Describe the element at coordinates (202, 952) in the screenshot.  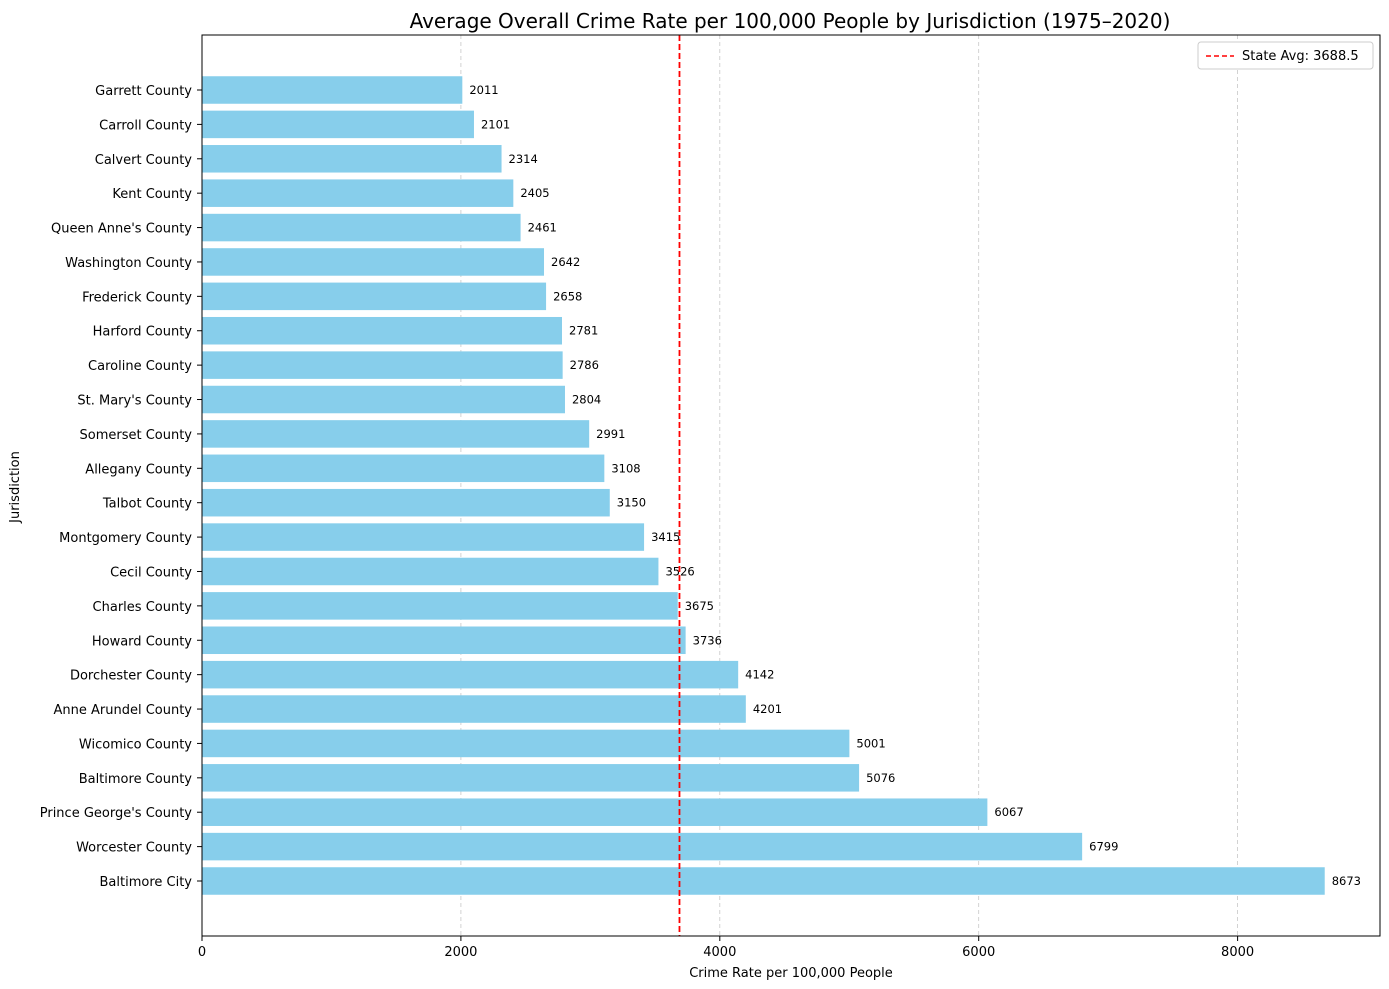
I see `x-tick-label: 0` at that location.